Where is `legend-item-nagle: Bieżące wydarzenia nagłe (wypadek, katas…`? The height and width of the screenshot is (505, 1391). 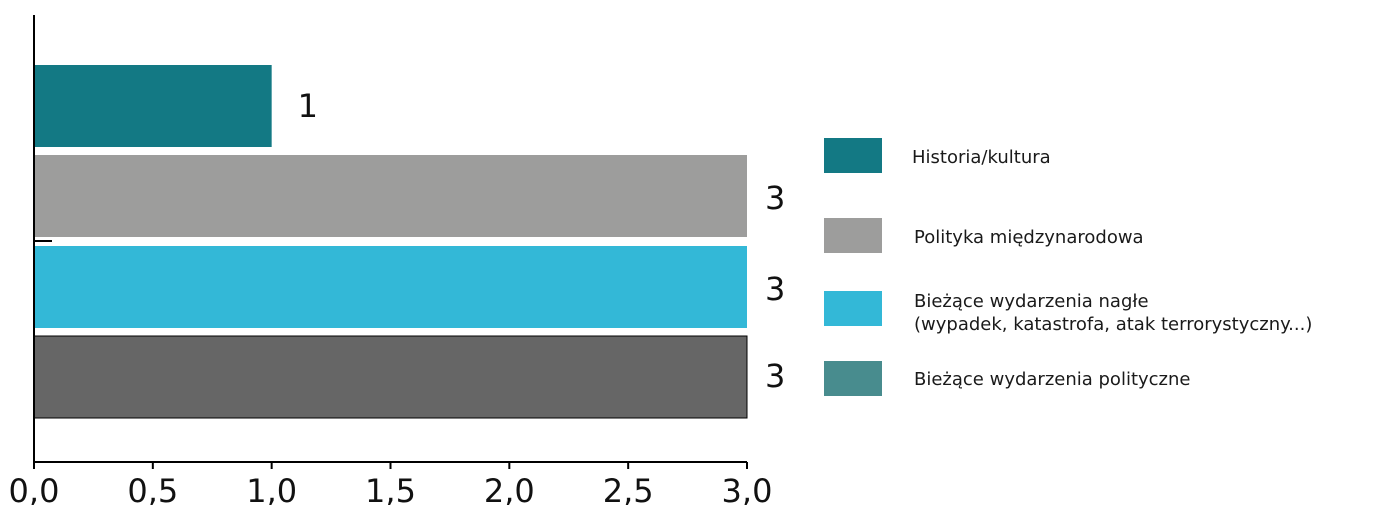 legend-item-nagle: Bieżące wydarzenia nagłe (wypadek, katas… is located at coordinates (1068, 313).